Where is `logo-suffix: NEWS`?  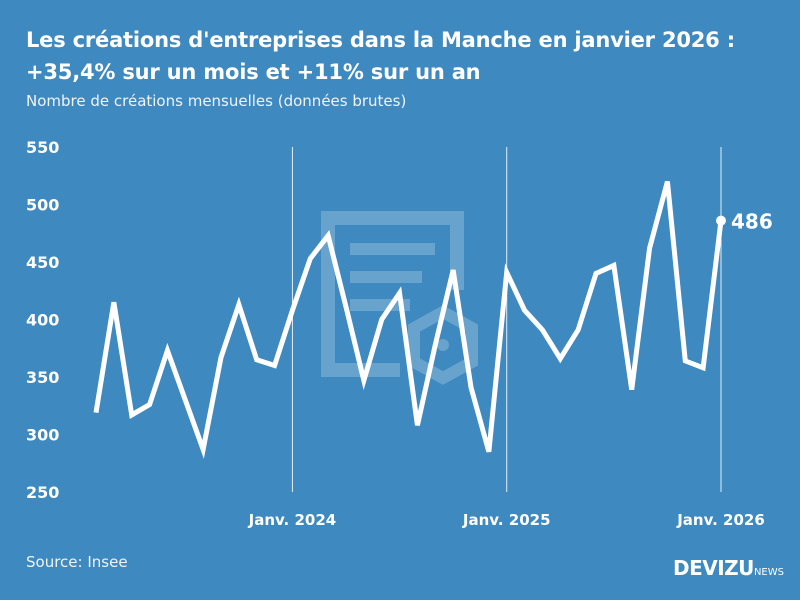
logo-suffix: NEWS is located at coordinates (768, 572).